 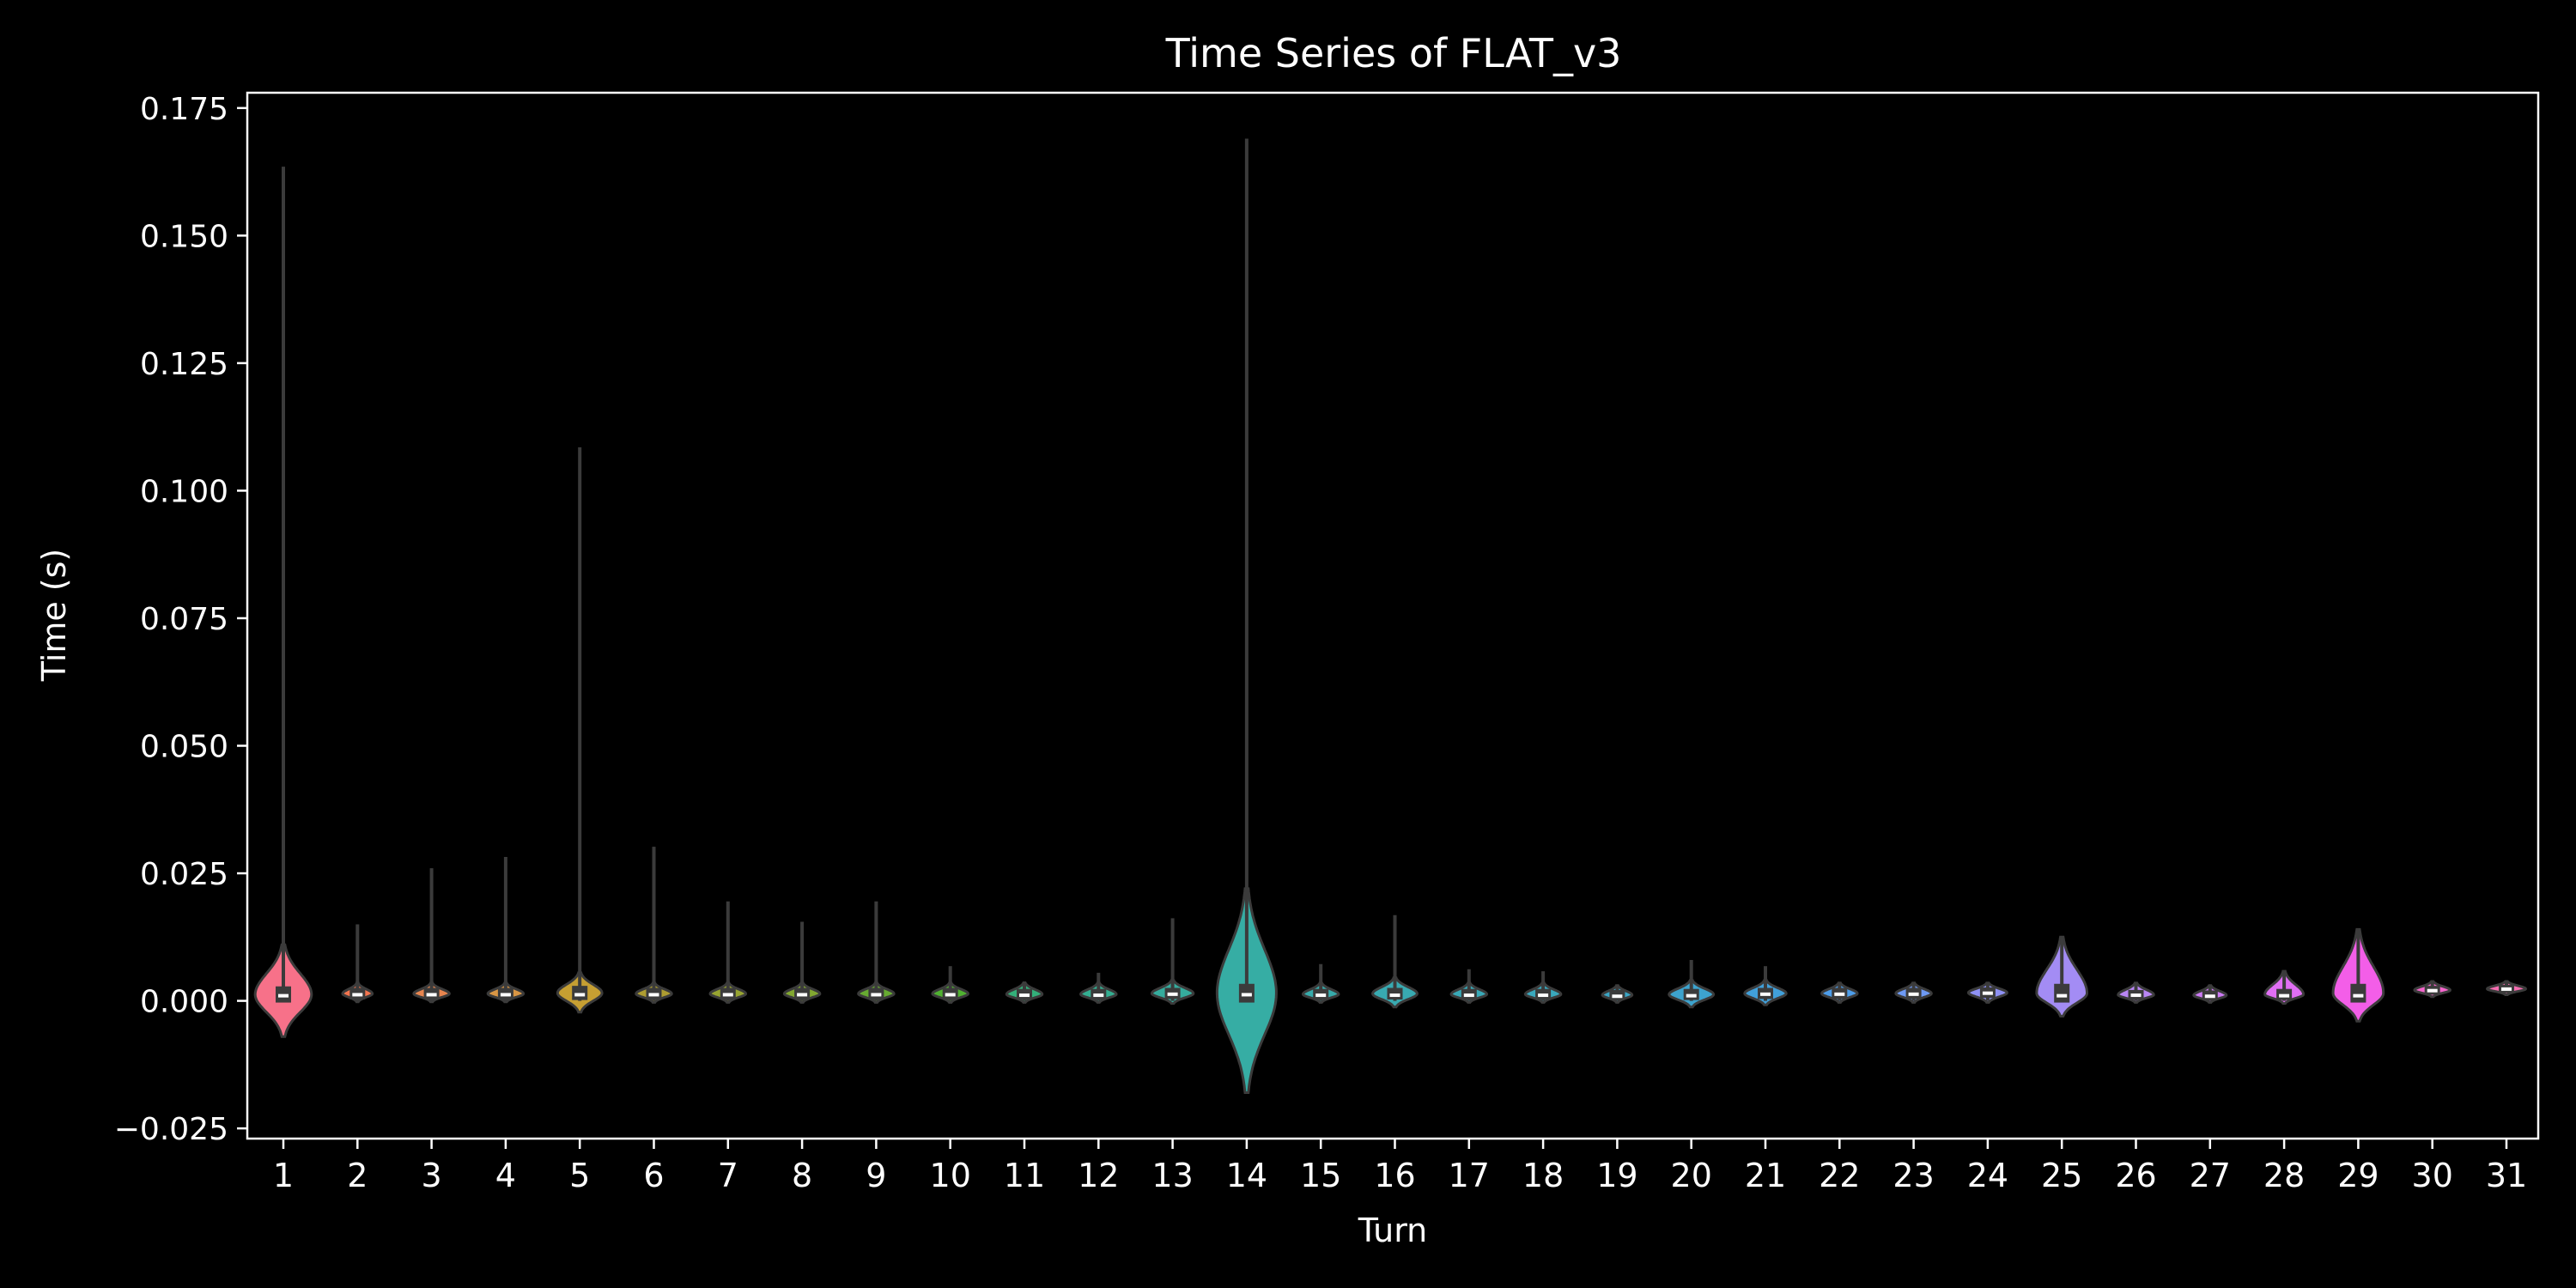 What do you see at coordinates (1394, 1175) in the screenshot?
I see `x-tick-label: 16` at bounding box center [1394, 1175].